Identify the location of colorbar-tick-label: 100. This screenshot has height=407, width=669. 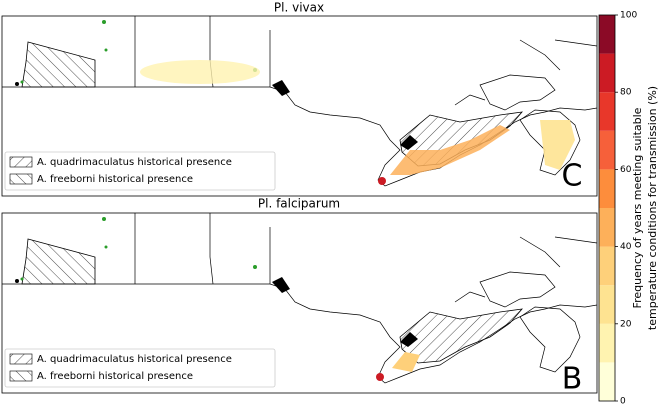
(628, 16).